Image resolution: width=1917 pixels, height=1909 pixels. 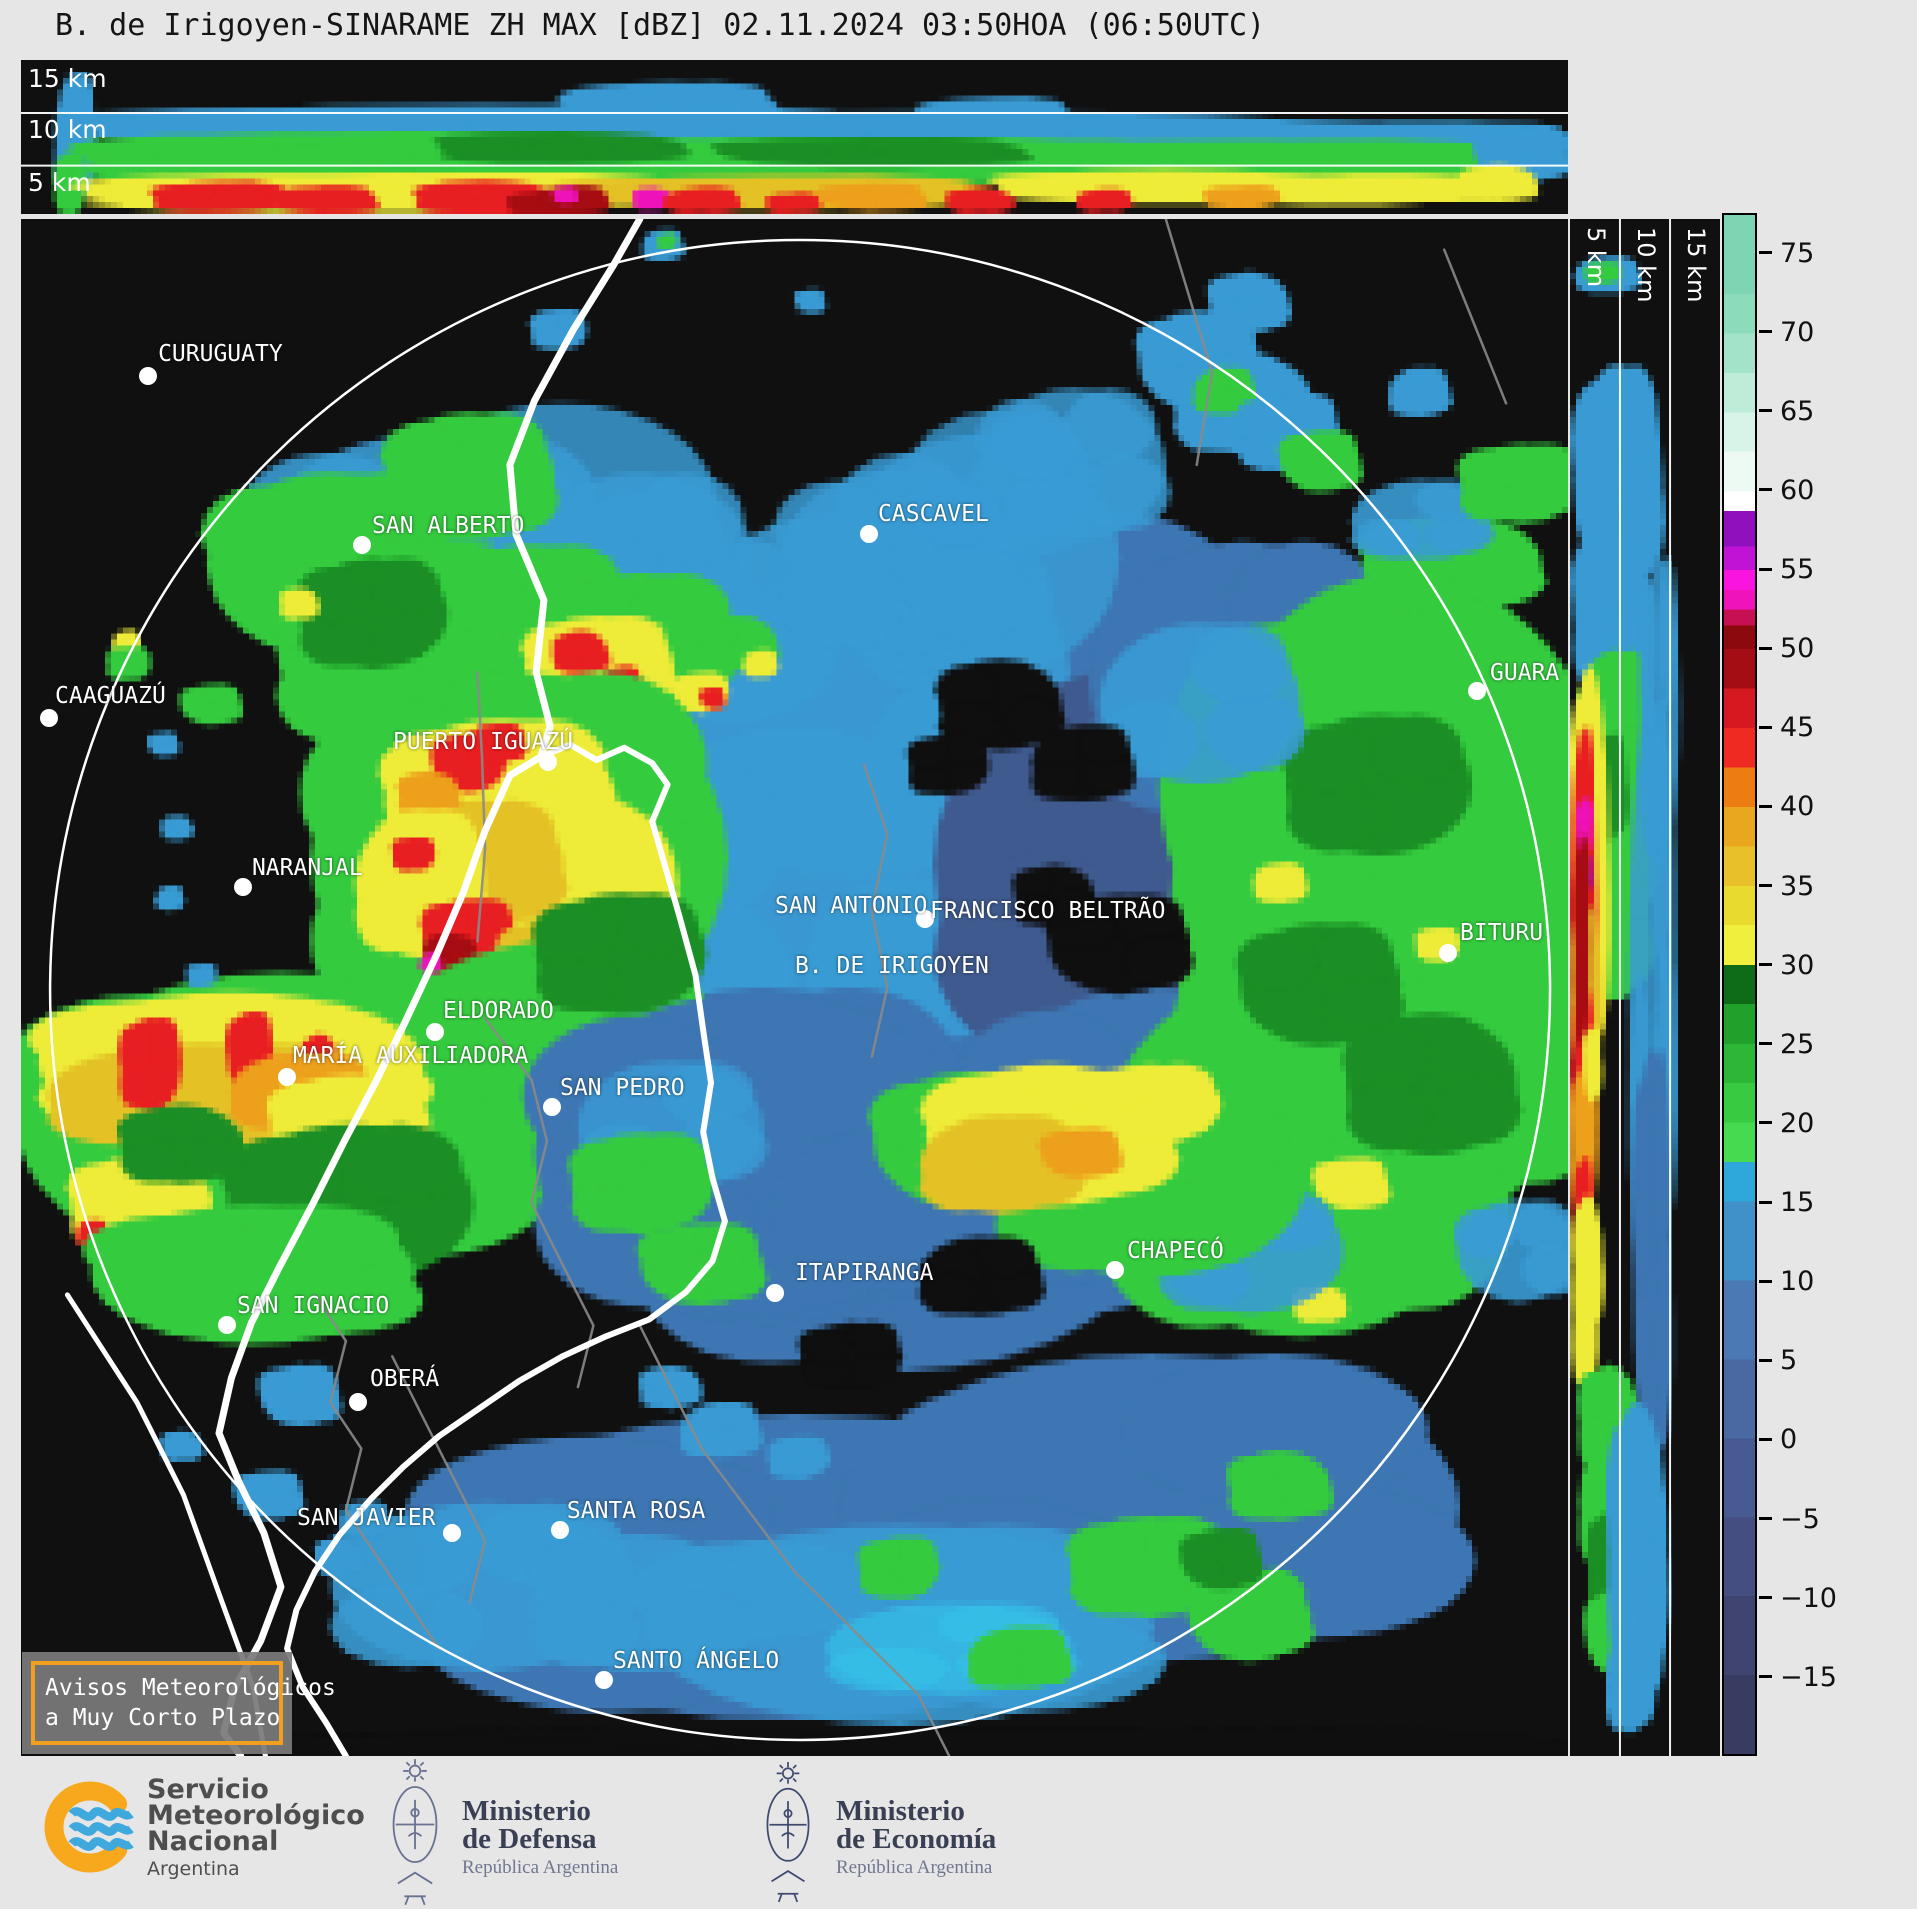 What do you see at coordinates (1797, 1044) in the screenshot?
I see `colorbar-tick-label: 25` at bounding box center [1797, 1044].